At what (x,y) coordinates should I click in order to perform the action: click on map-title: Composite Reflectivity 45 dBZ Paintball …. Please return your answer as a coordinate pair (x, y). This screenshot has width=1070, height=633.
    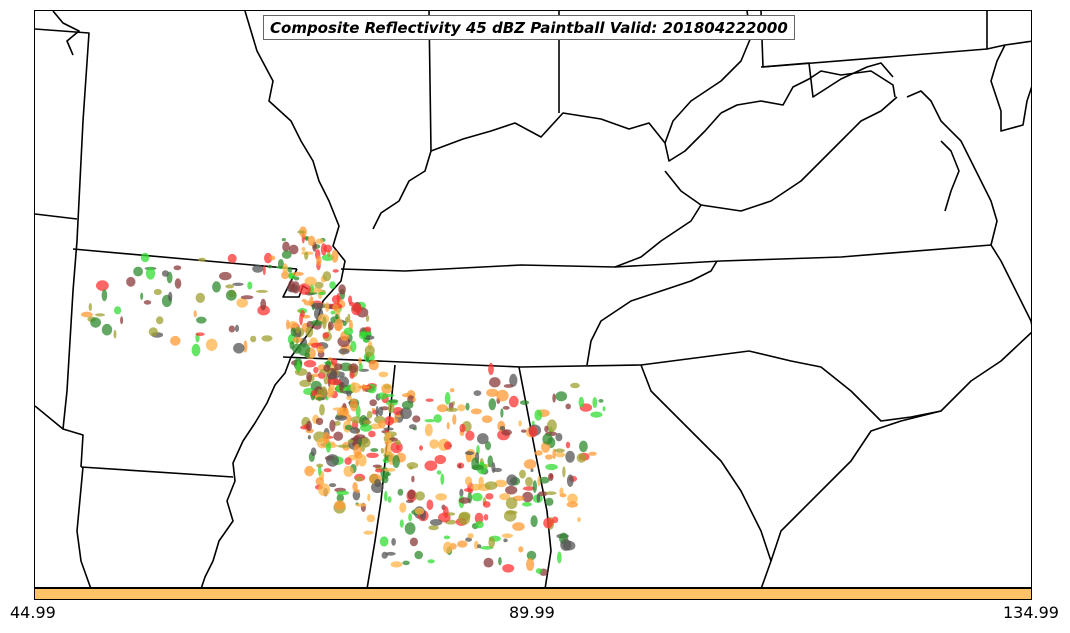
    Looking at the image, I should click on (529, 27).